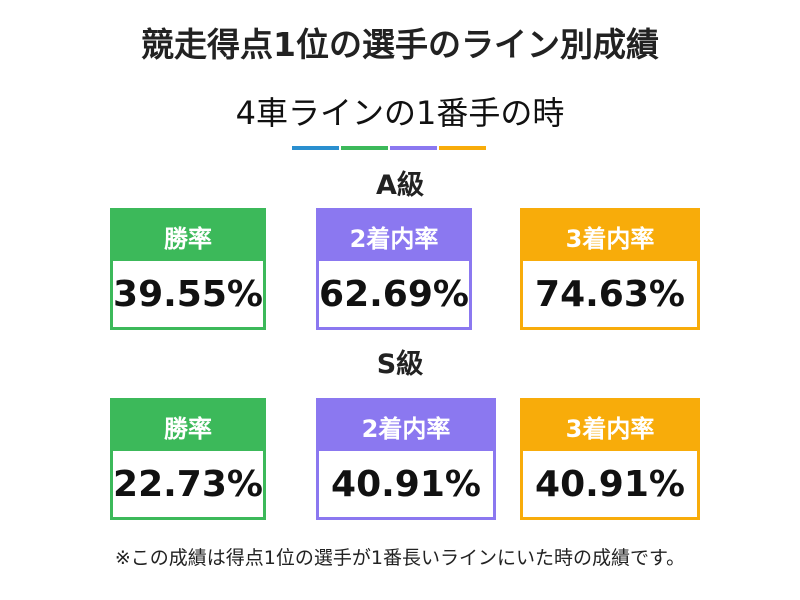  Describe the element at coordinates (188, 294) in the screenshot. I see `card-value: 39.55%` at that location.